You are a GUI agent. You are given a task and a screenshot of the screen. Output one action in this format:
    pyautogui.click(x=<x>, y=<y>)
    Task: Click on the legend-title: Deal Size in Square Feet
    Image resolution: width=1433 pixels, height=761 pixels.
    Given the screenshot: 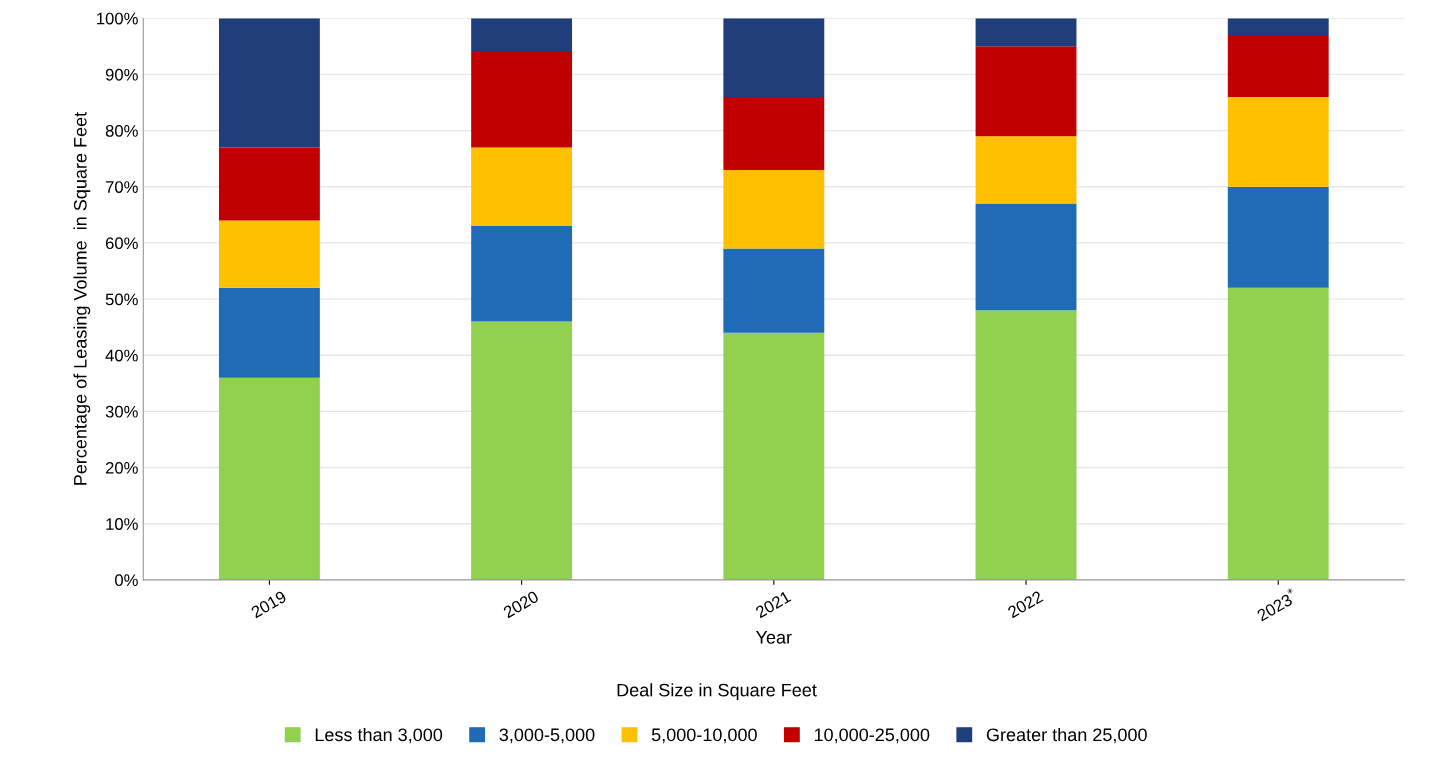 What is the action you would take?
    pyautogui.click(x=717, y=692)
    